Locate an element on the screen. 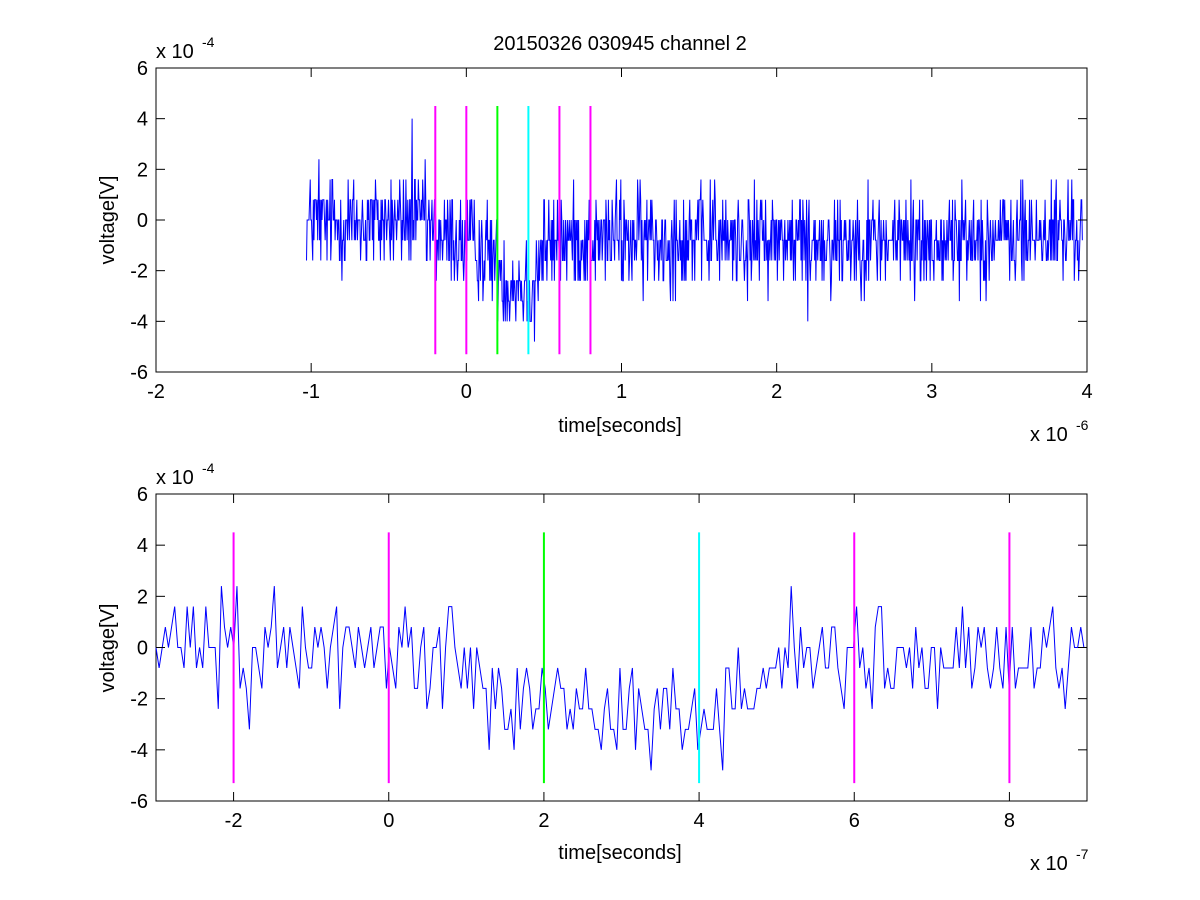 The width and height of the screenshot is (1200, 900). plot-top-ytick-label: 0 is located at coordinates (142, 221).